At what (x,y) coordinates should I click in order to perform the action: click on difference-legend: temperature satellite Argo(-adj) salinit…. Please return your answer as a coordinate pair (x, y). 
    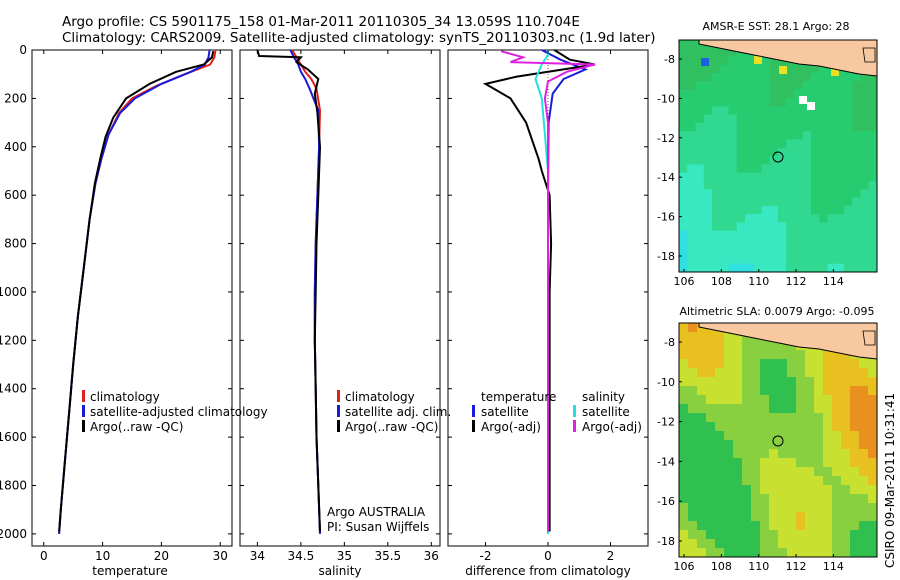
    Looking at the image, I should click on (557, 412).